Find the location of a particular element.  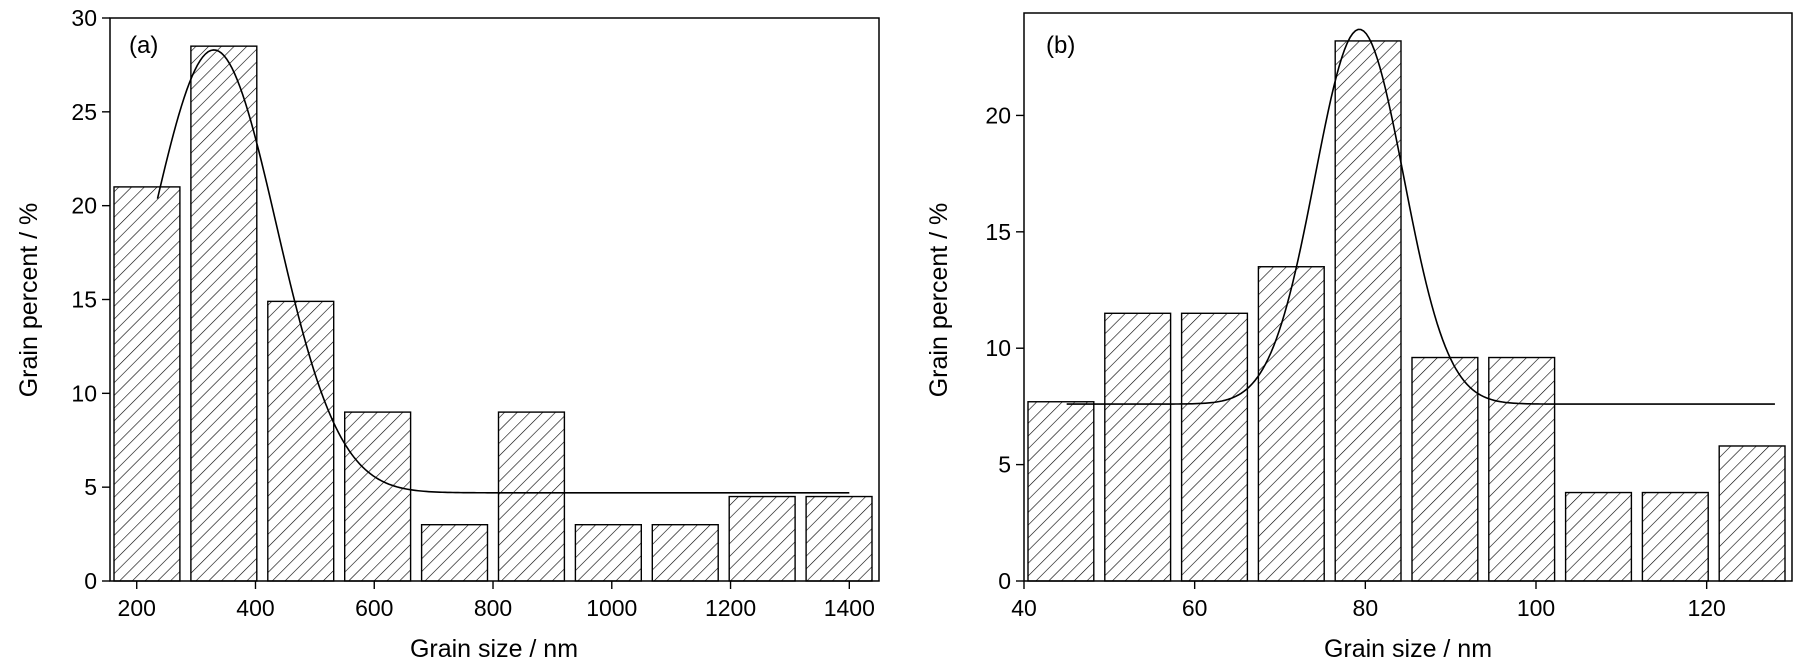

y-tick-label-a-0: 0 is located at coordinates (90, 581).